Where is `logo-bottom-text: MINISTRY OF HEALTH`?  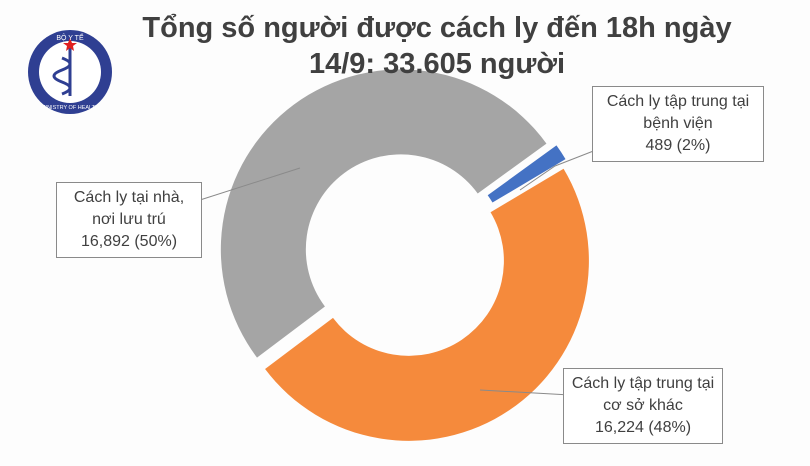
logo-bottom-text: MINISTRY OF HEALTH is located at coordinates (70, 108).